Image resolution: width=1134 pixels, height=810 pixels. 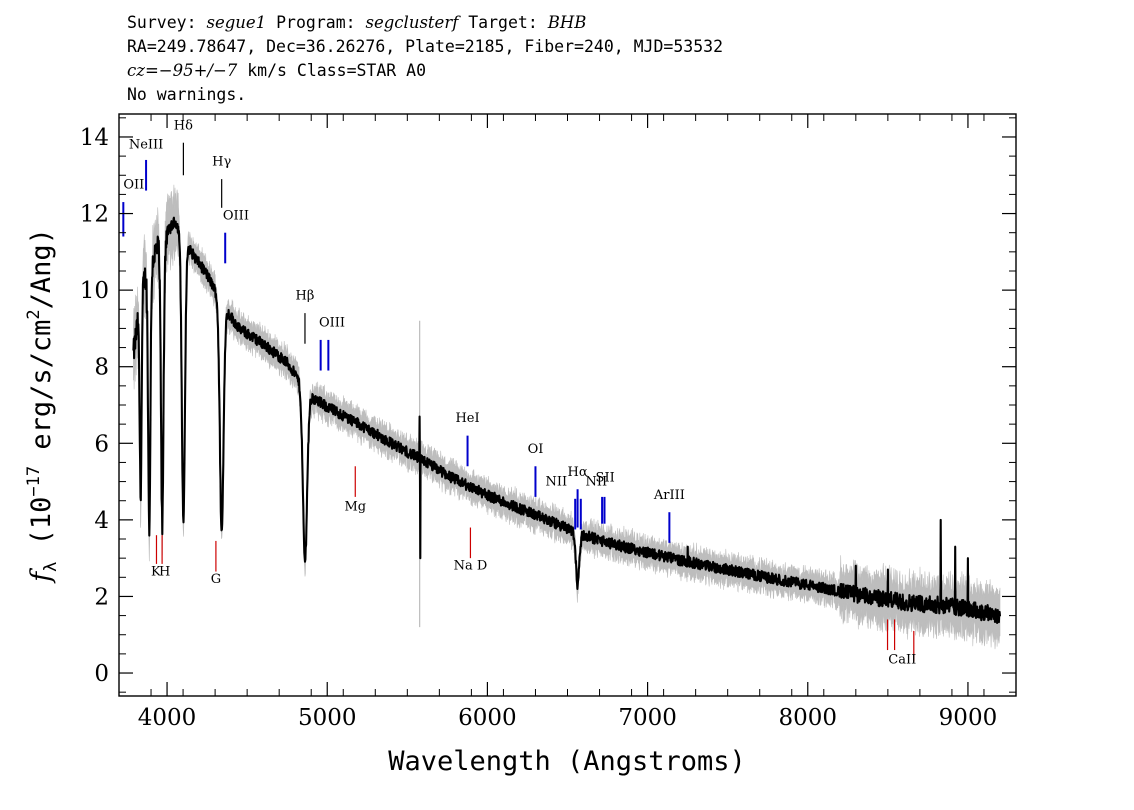 What do you see at coordinates (101, 521) in the screenshot?
I see `y-tick-label: 4` at bounding box center [101, 521].